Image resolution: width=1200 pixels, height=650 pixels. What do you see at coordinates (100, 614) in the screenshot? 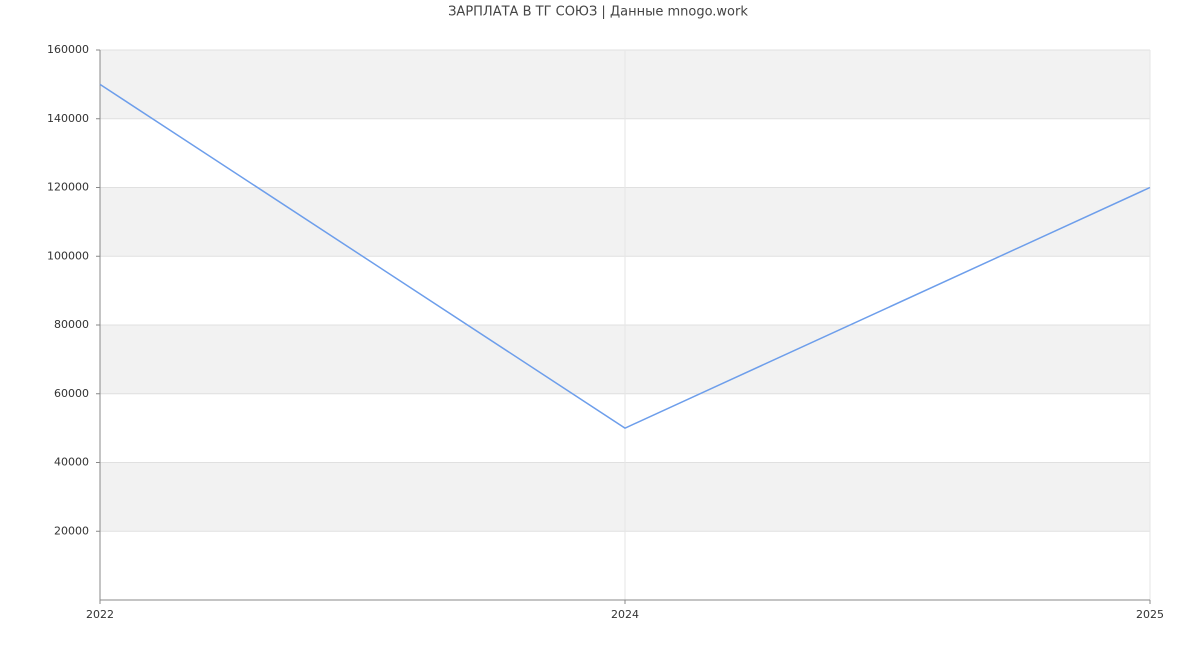
I see `x-tick-label: 2022` at bounding box center [100, 614].